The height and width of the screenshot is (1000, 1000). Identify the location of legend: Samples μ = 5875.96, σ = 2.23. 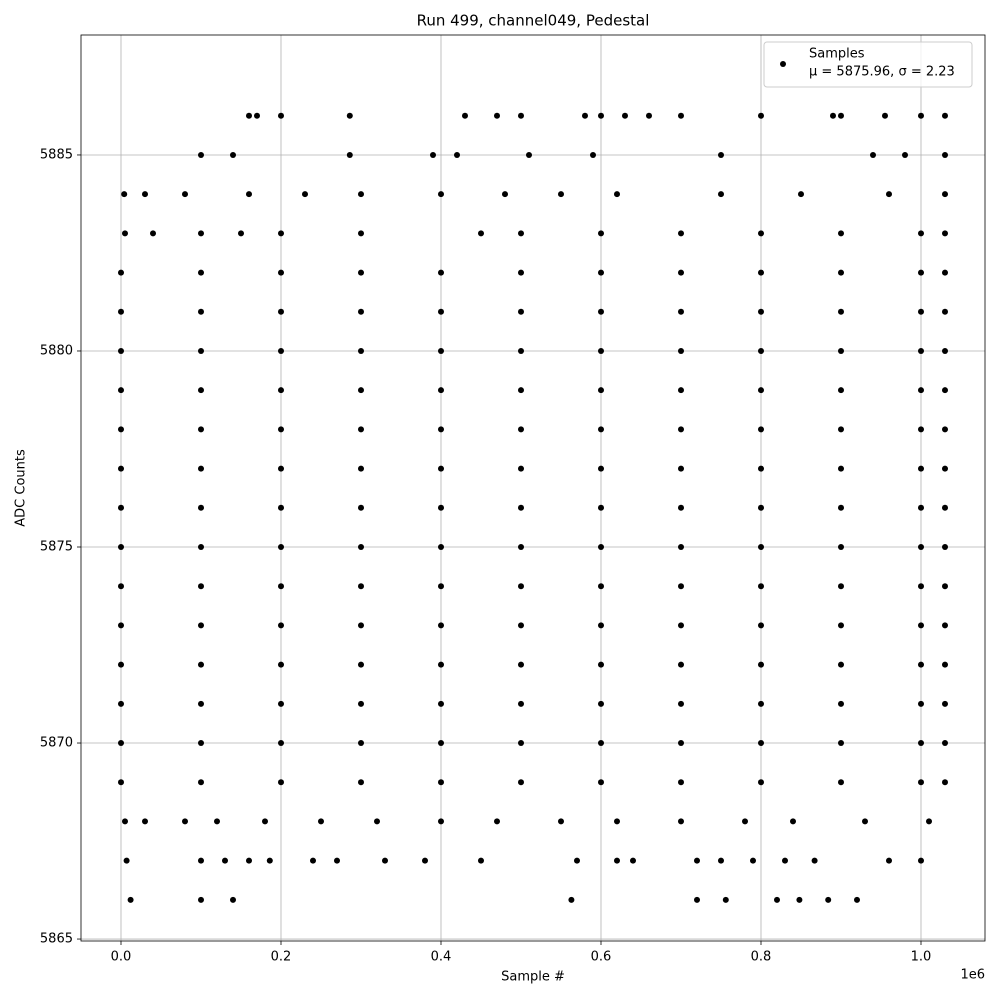
(868, 64).